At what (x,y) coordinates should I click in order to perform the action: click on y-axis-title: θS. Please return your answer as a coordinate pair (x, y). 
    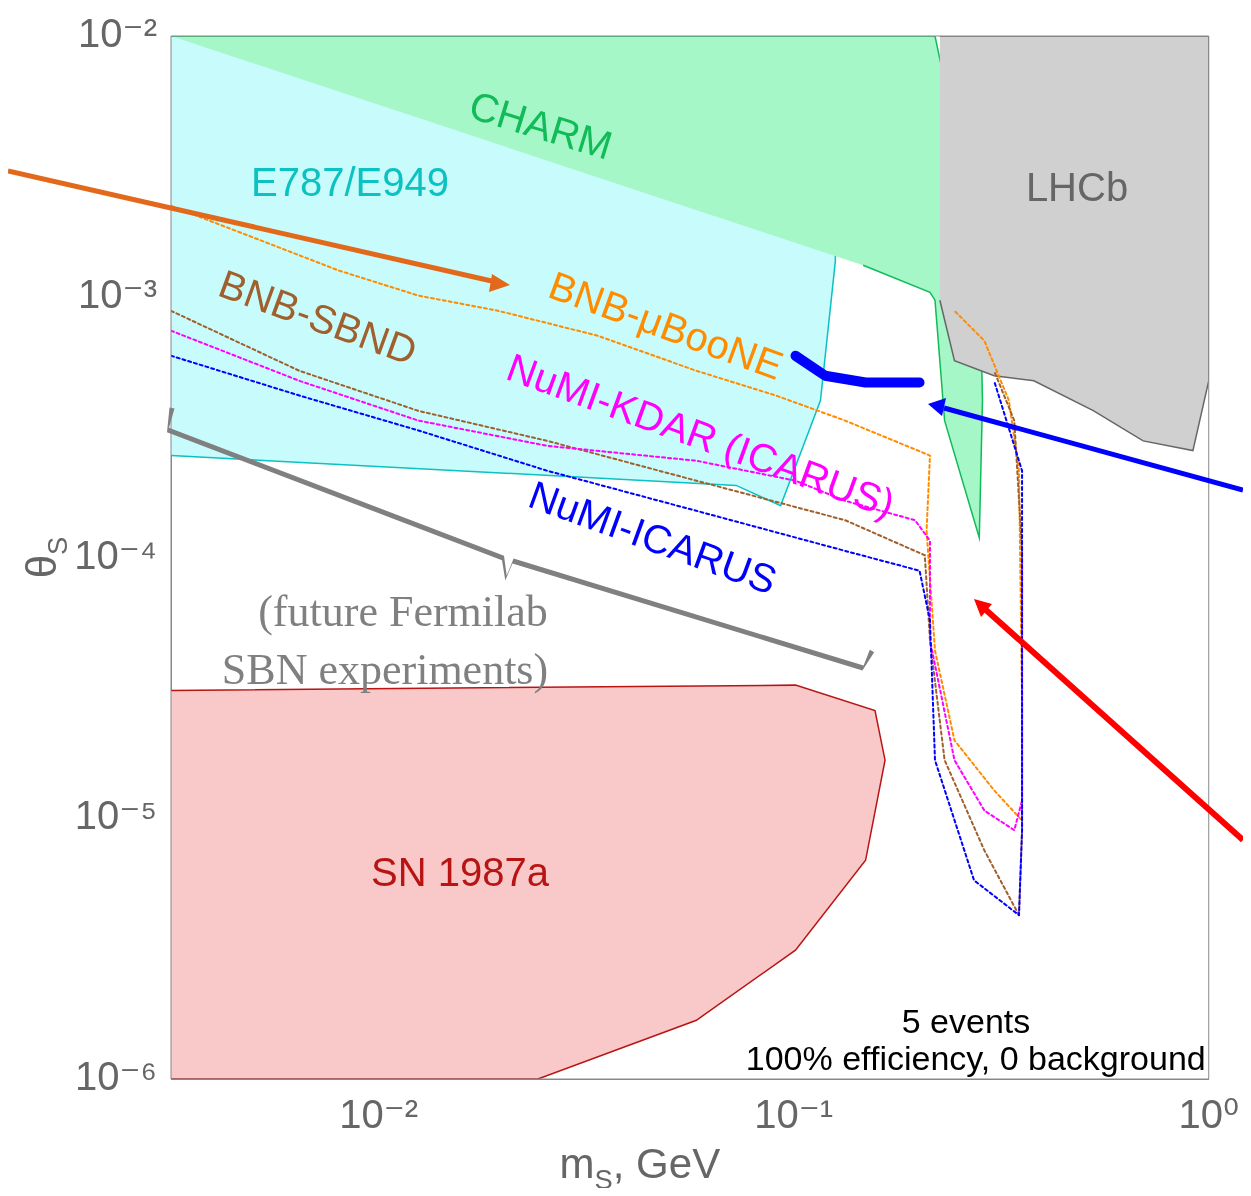
    Looking at the image, I should click on (45, 557).